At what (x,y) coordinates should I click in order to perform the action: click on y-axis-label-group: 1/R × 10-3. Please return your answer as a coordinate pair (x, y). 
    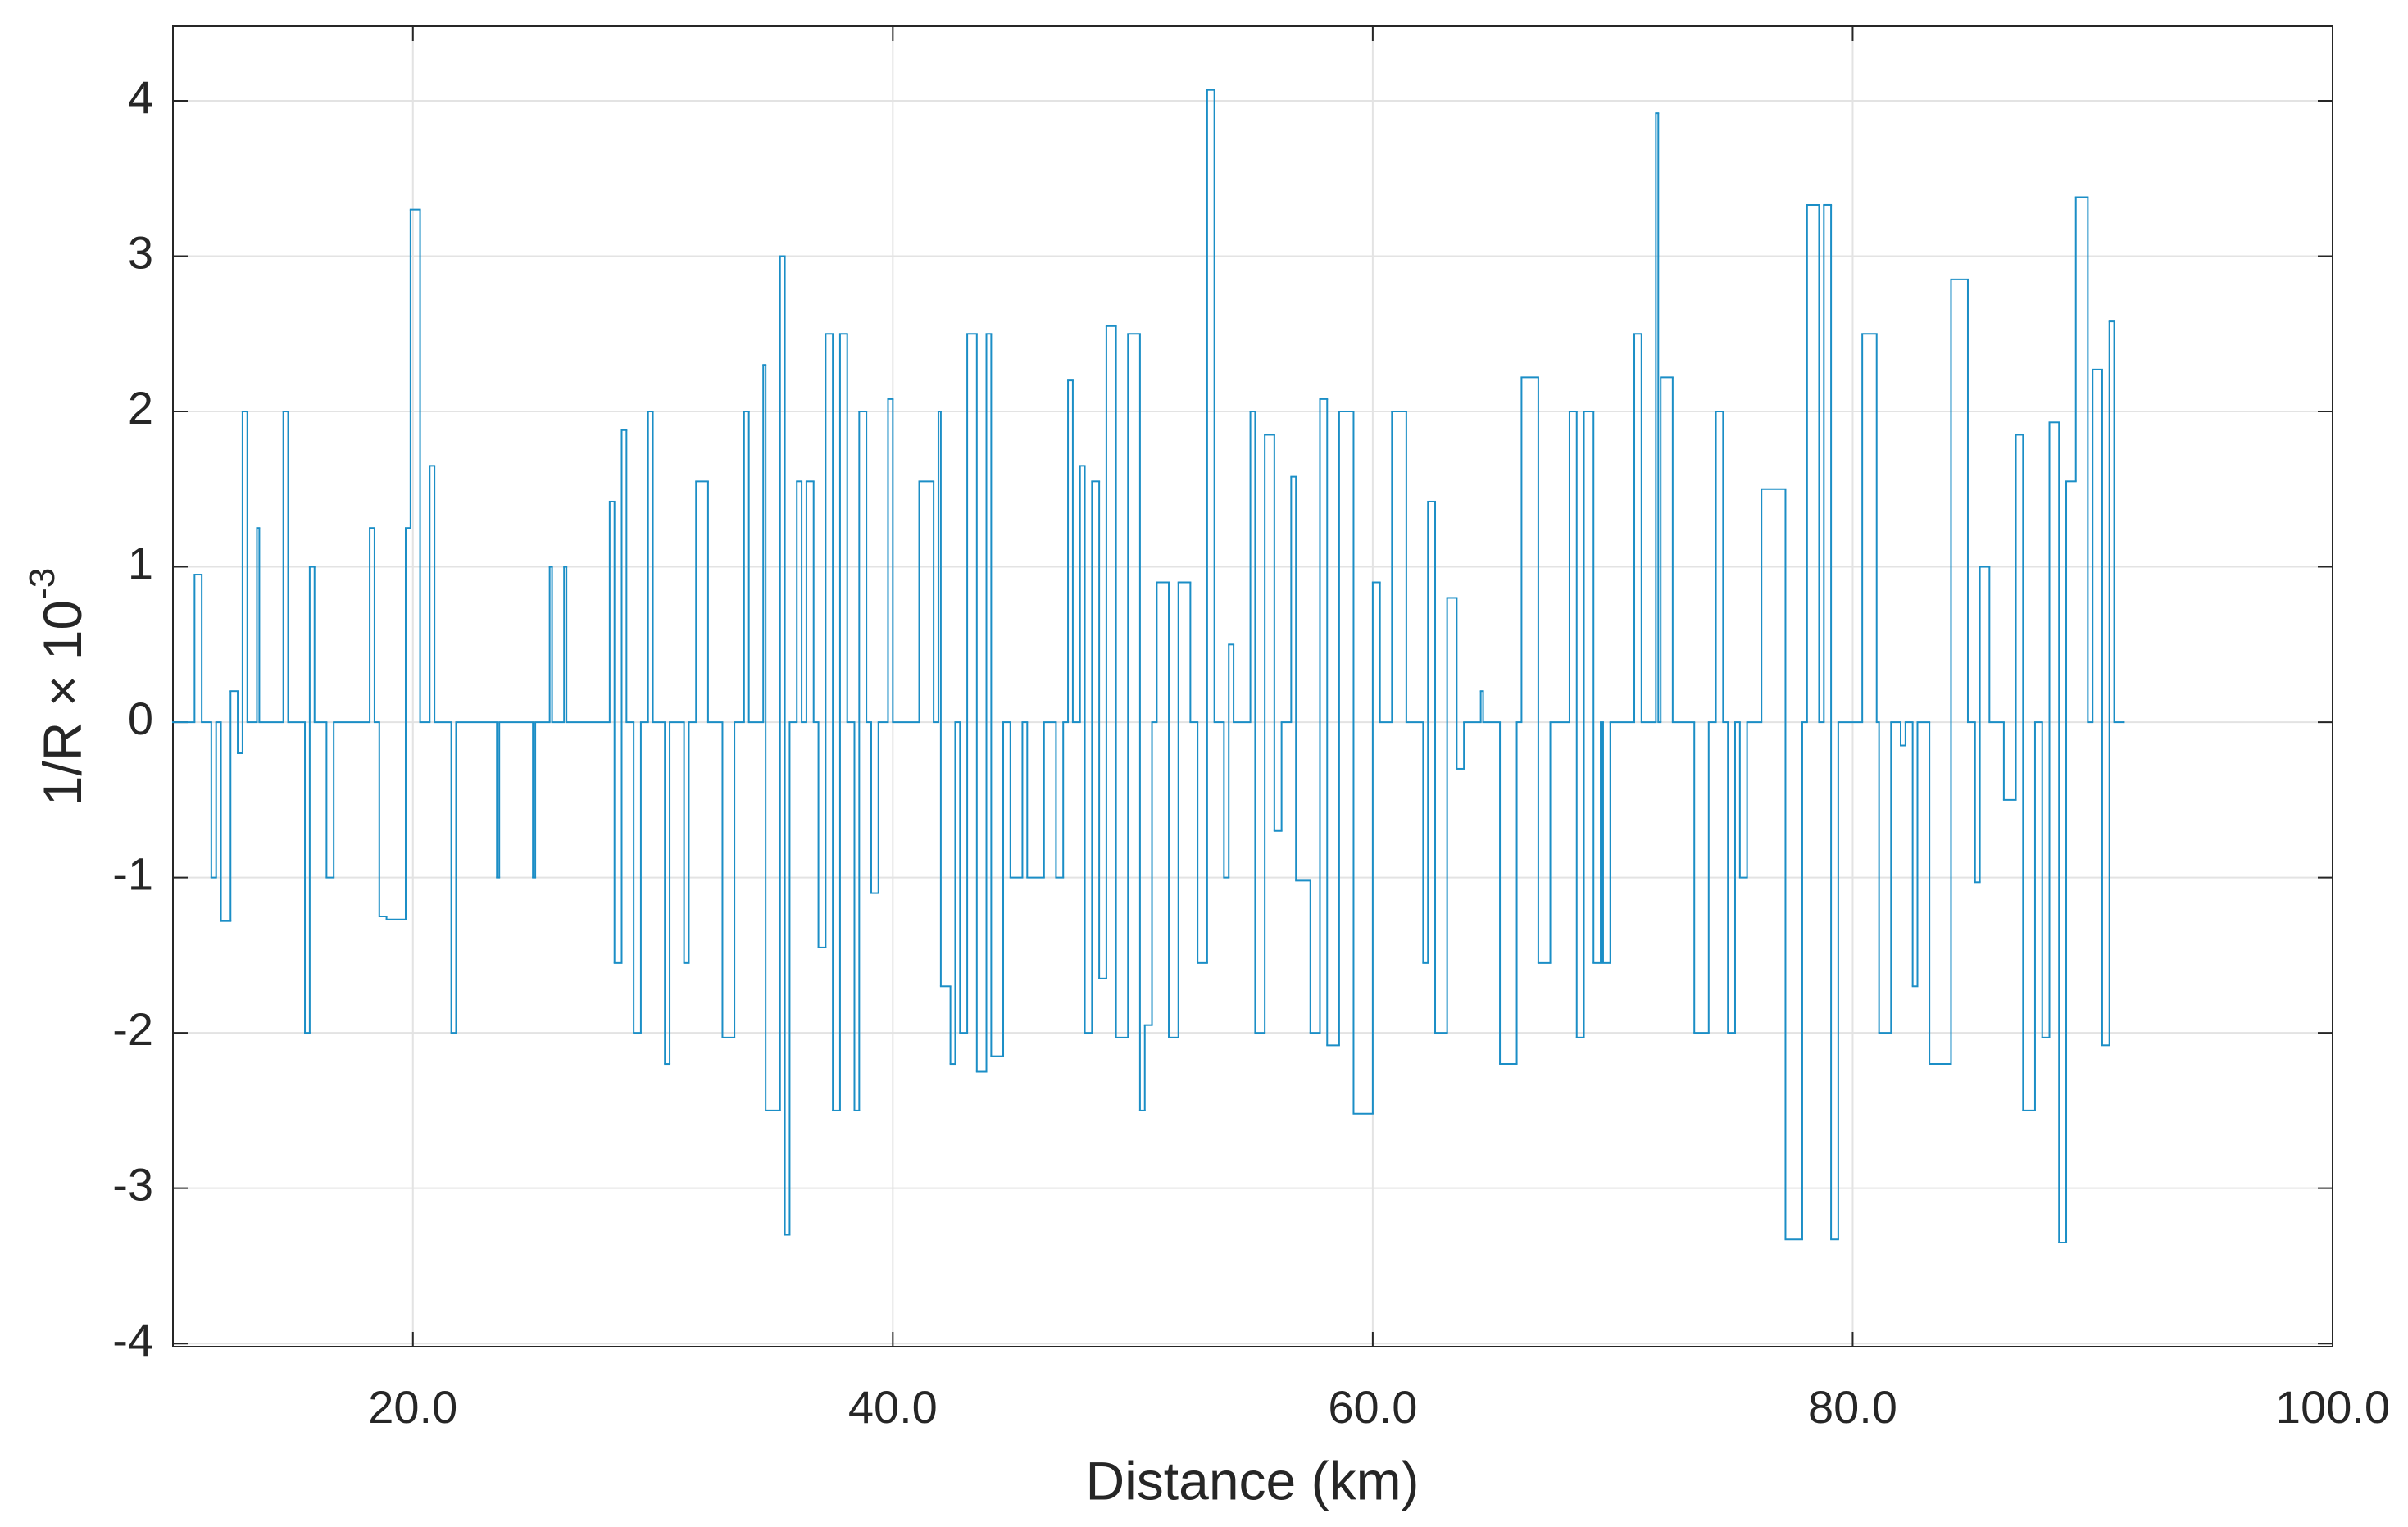
    Looking at the image, I should click on (57, 687).